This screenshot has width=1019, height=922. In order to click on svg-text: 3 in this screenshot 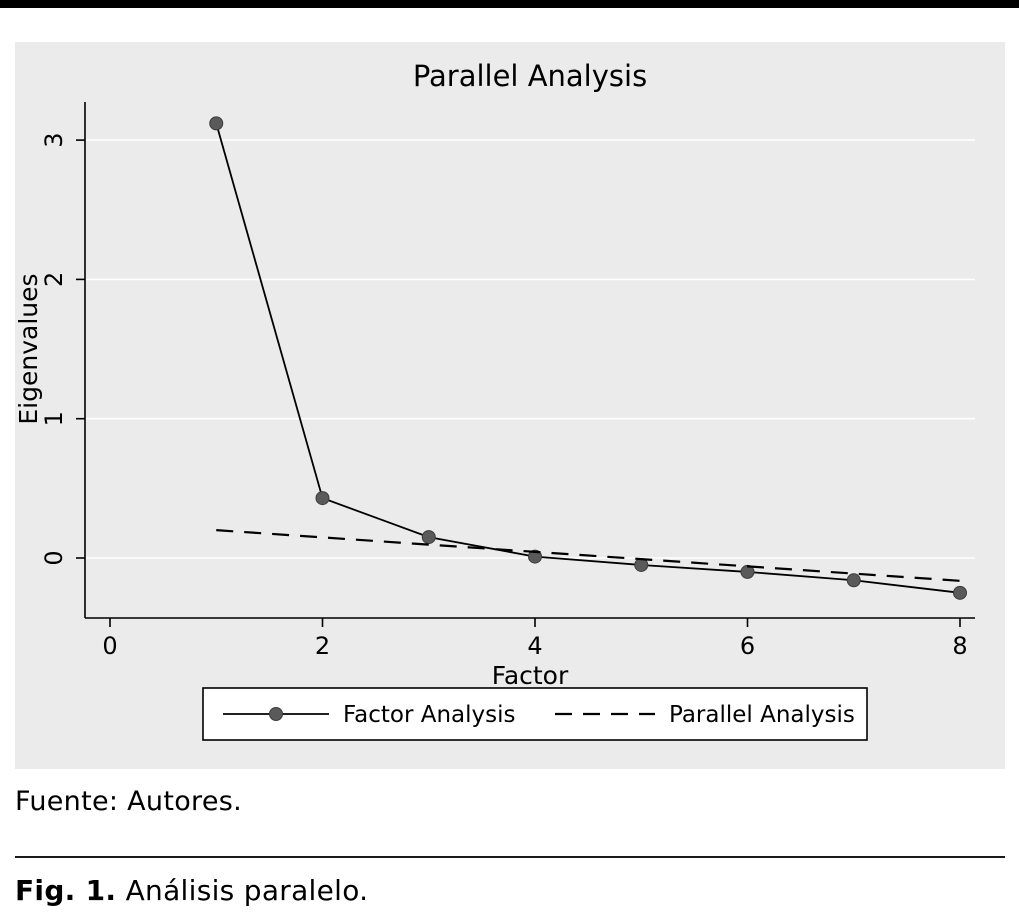, I will do `click(54, 139)`.